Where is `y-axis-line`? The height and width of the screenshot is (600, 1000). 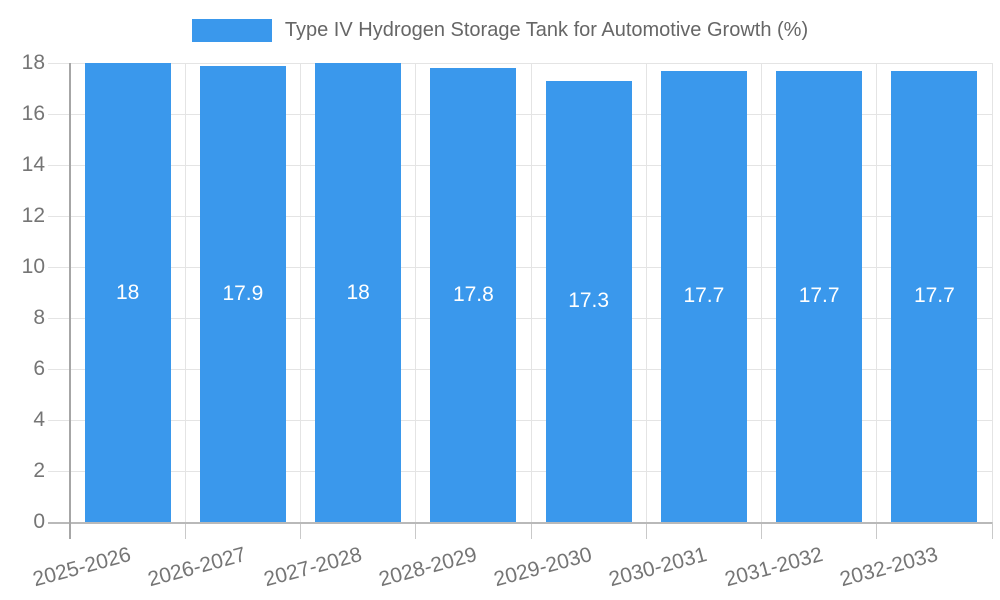
y-axis-line is located at coordinates (70, 301).